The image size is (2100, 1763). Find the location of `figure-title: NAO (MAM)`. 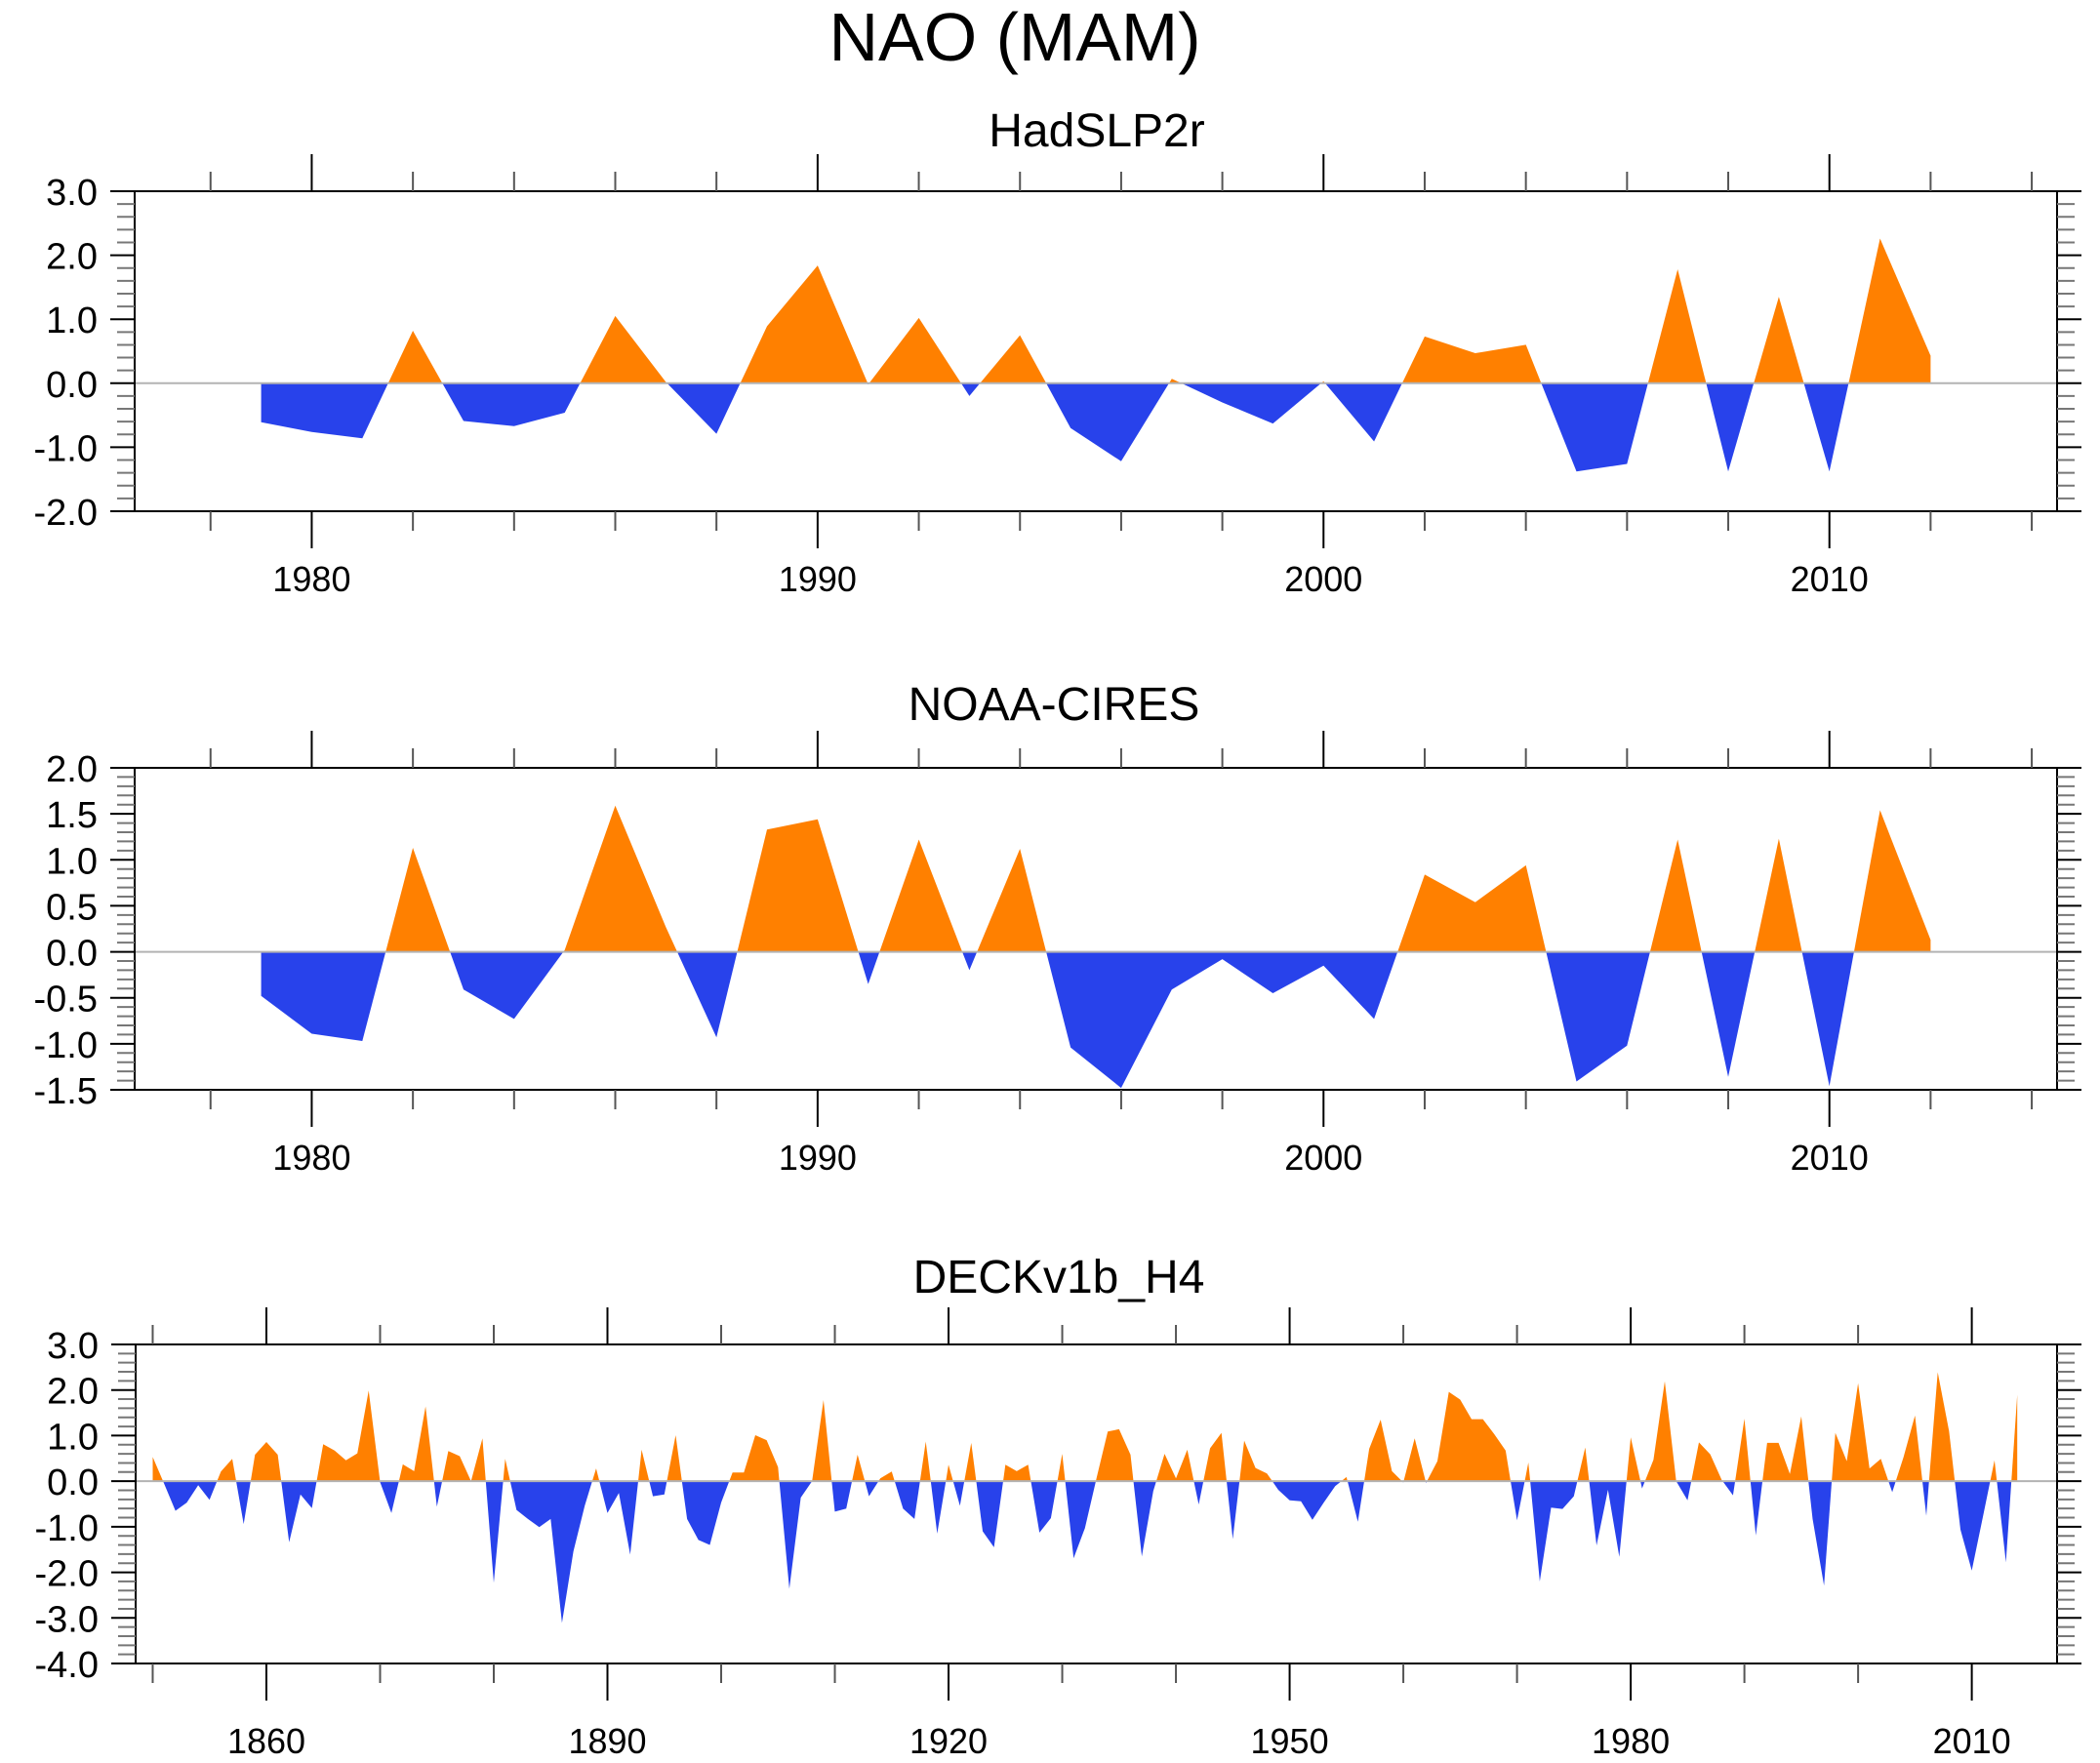

figure-title: NAO (MAM) is located at coordinates (1014, 37).